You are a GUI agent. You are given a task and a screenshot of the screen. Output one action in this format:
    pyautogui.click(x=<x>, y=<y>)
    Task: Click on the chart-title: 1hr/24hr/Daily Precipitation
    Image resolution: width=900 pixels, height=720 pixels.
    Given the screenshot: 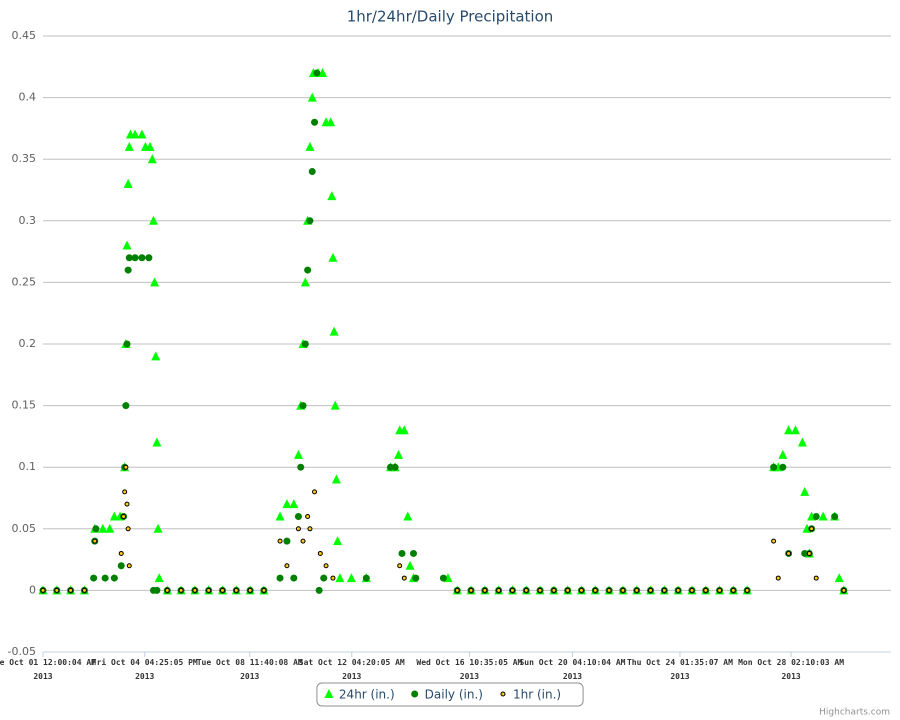 What is the action you would take?
    pyautogui.click(x=450, y=17)
    